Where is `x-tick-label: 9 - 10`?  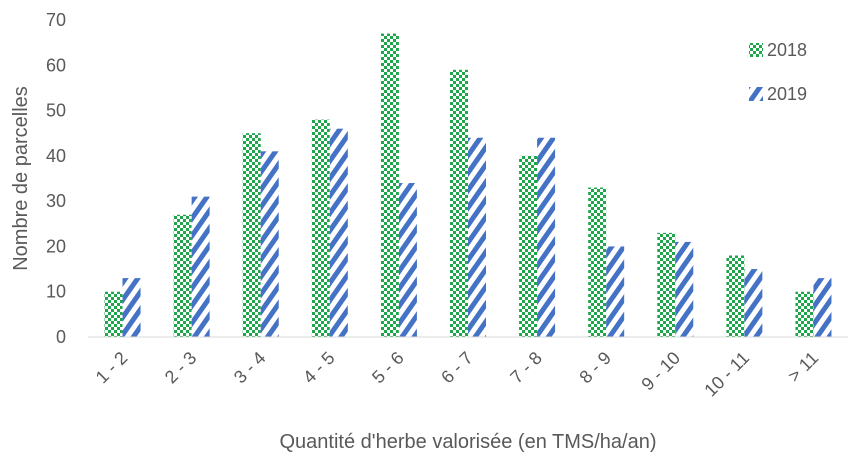 x-tick-label: 9 - 10 is located at coordinates (660, 371).